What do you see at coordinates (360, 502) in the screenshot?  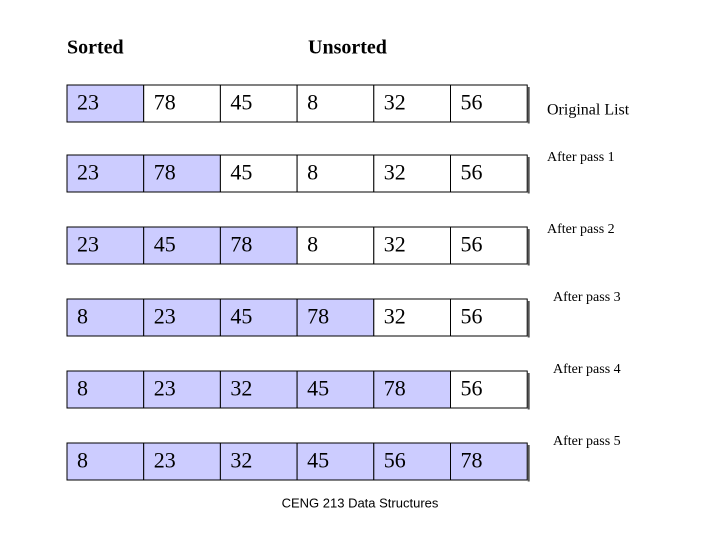 I see `footer: CENG 213 Data Structures` at bounding box center [360, 502].